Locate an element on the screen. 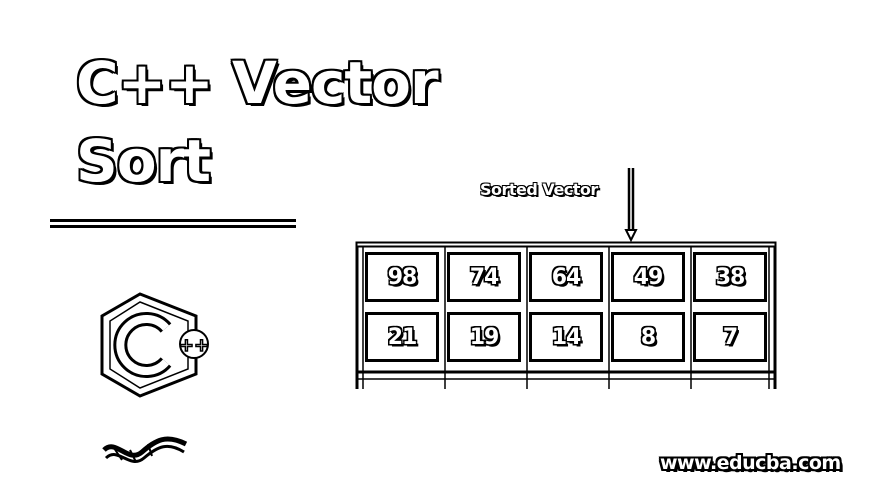 The height and width of the screenshot is (491, 881). sorted-vector-grid: 98 74 64 49 38 21 19 14 8 7 is located at coordinates (566, 315).